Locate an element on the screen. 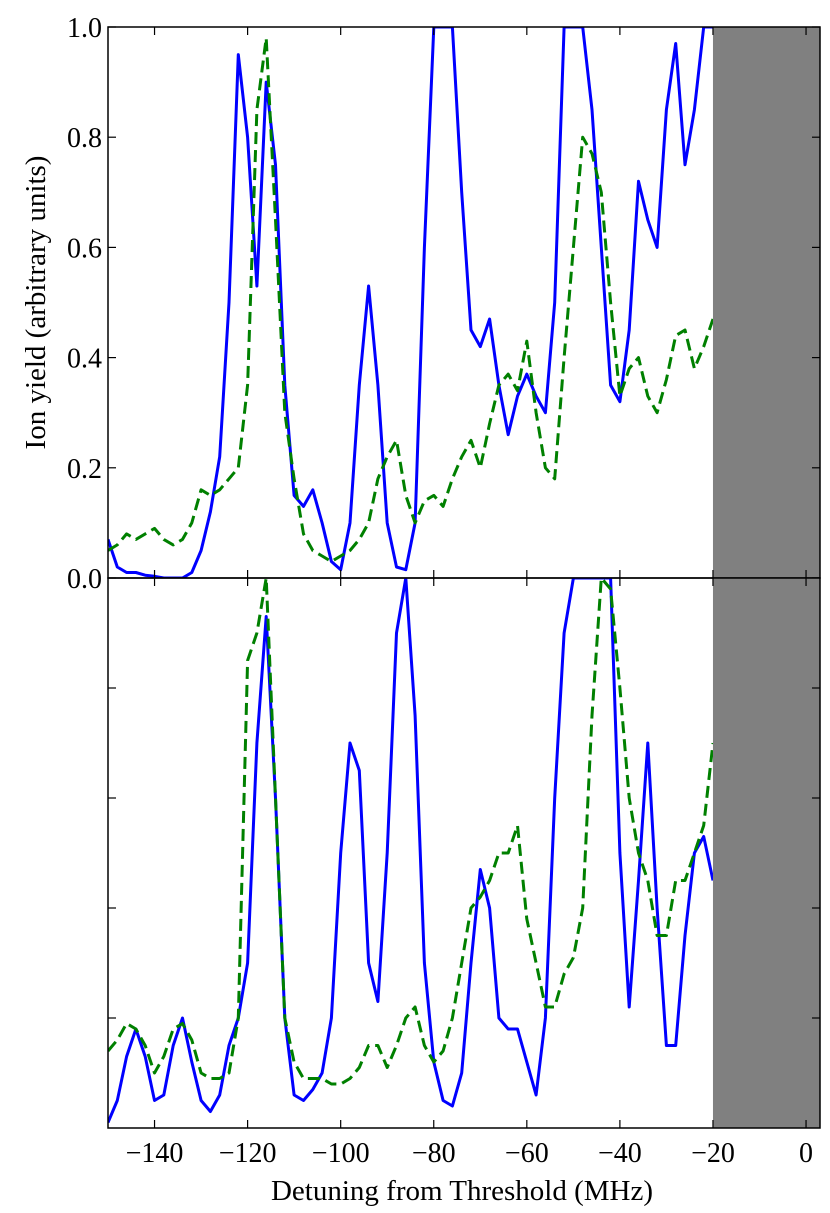  x-tick-label: −120 is located at coordinates (248, 1153).